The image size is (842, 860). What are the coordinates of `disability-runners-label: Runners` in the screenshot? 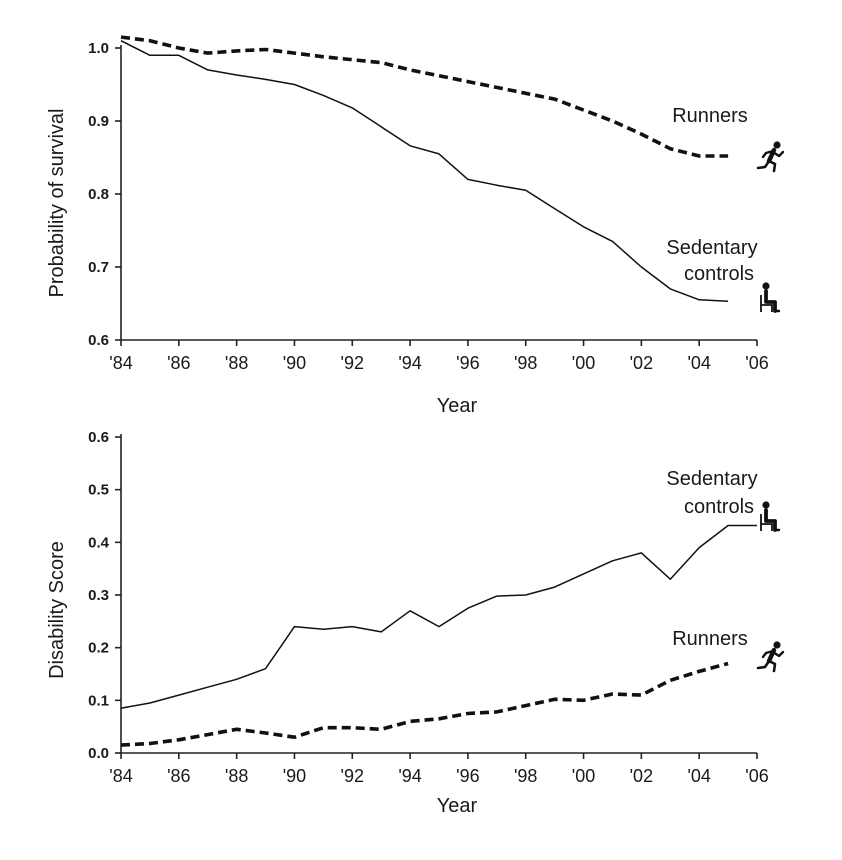 It's located at (710, 639).